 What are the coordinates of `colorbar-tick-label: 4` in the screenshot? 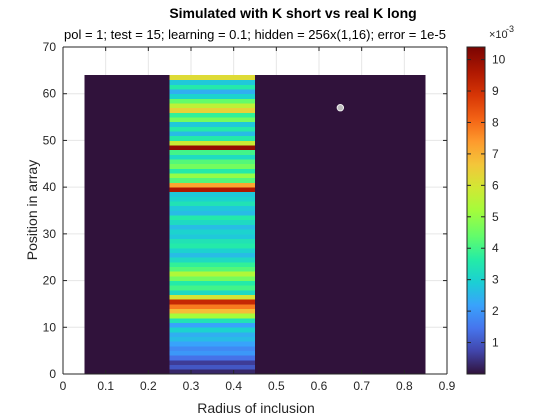 It's located at (495, 248).